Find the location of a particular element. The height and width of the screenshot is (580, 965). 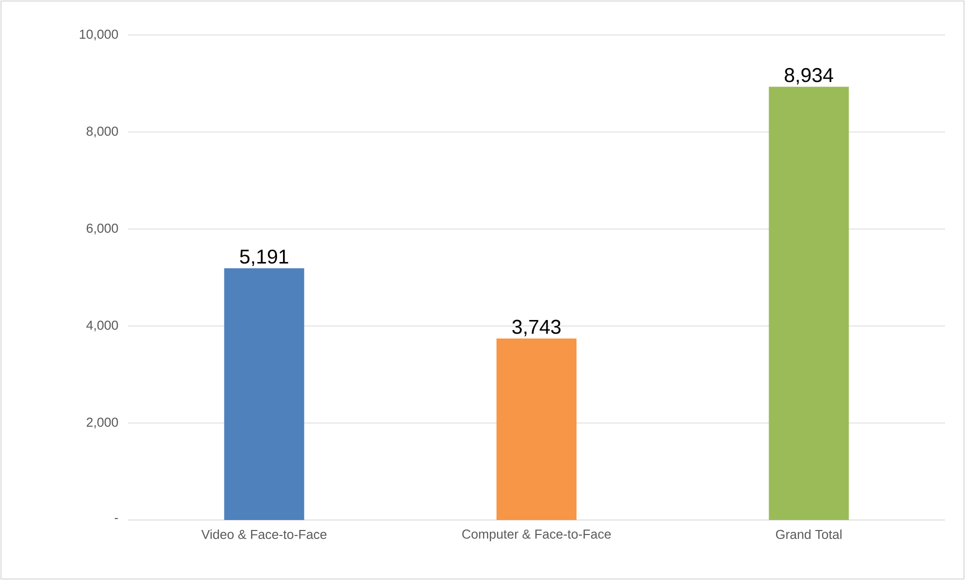

y-tick-label: 8,000 is located at coordinates (102, 132).